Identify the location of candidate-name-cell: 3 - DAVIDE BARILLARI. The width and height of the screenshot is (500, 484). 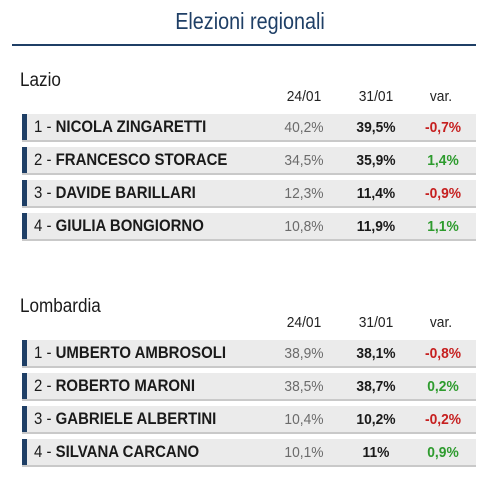
(115, 193).